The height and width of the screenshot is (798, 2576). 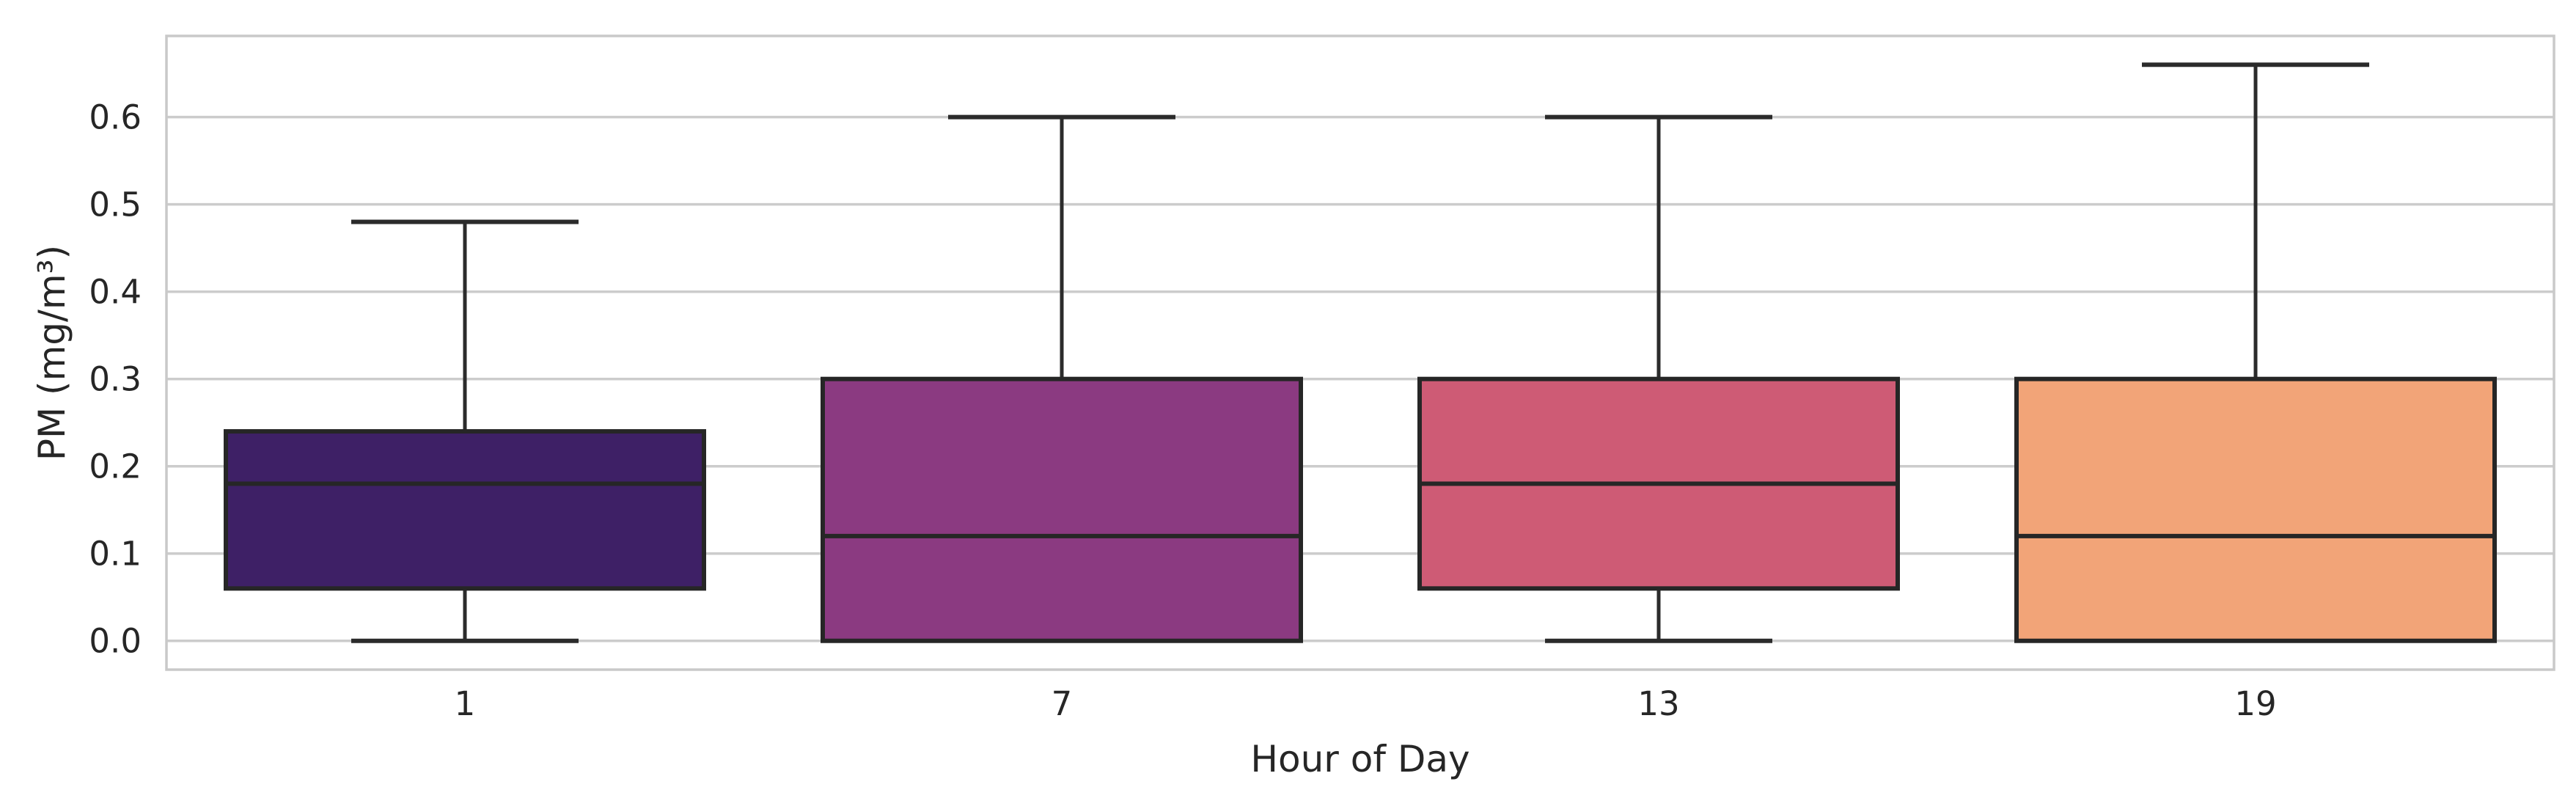 I want to click on y-tick-label-0.6: 0.6, so click(x=115, y=117).